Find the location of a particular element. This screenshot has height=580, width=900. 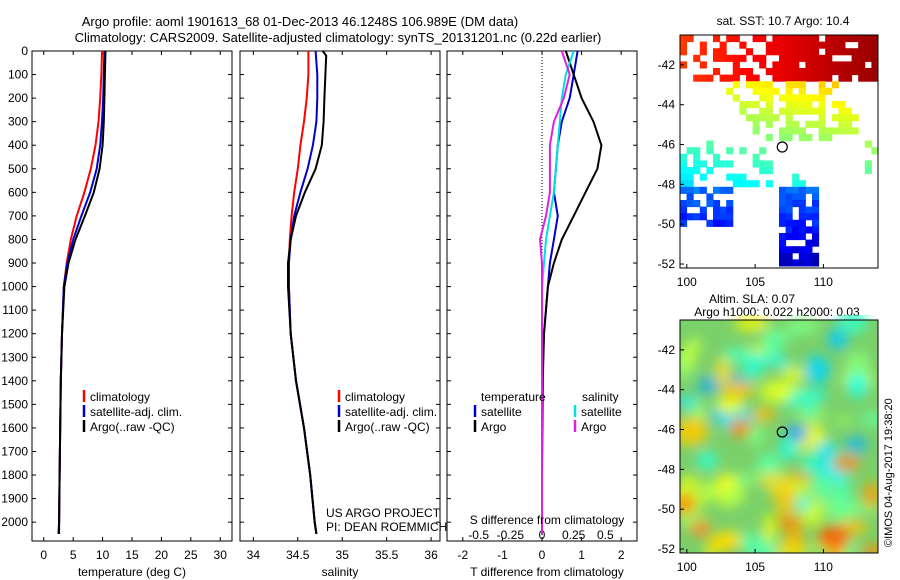

sla-map-frame is located at coordinates (779, 436).